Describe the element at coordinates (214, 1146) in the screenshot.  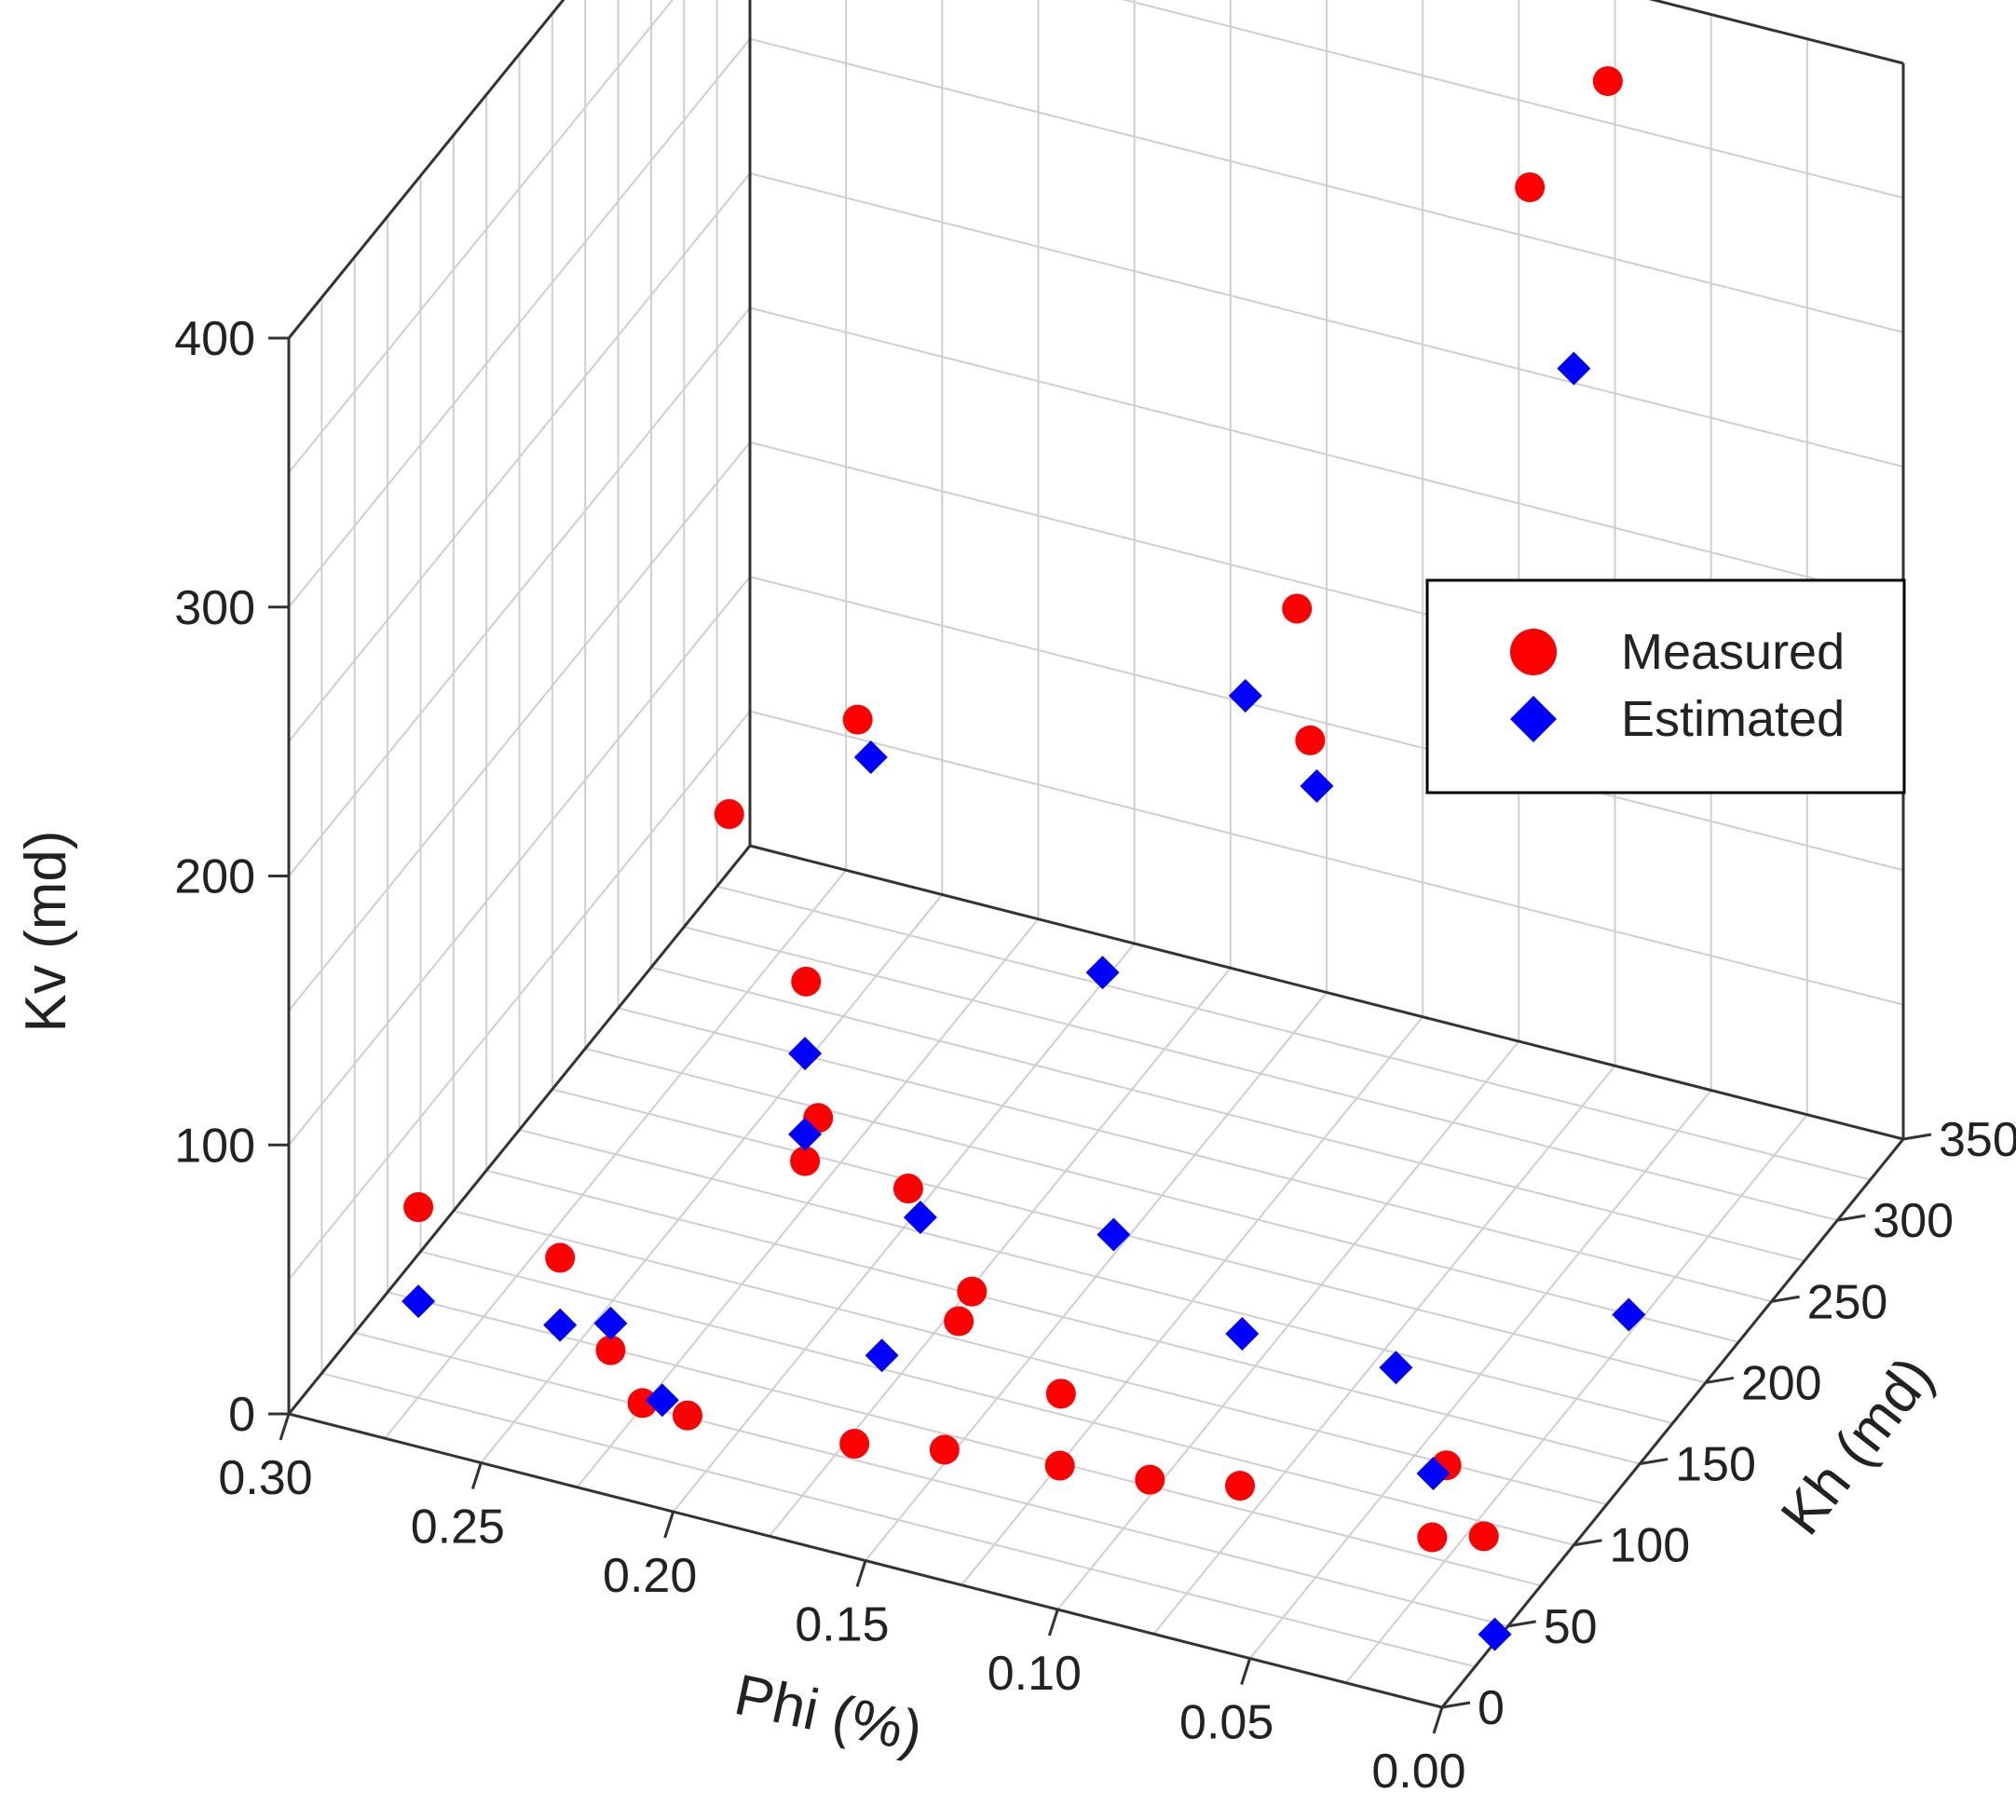
I see `z-tick-label: 100` at that location.